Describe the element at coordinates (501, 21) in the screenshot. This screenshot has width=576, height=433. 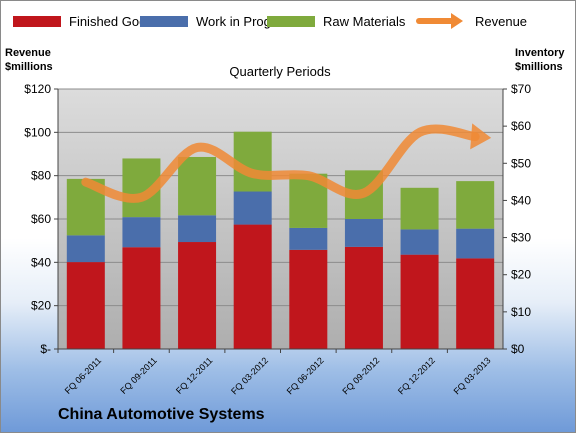
I see `legend-label: Revenue` at that location.